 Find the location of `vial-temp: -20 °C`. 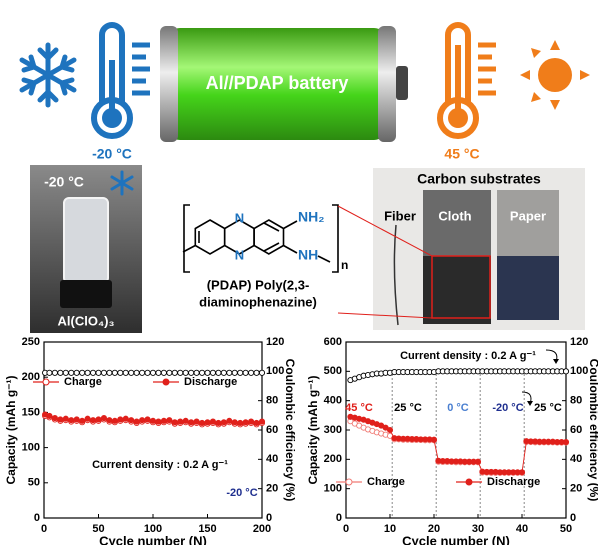

vial-temp: -20 °C is located at coordinates (64, 182).